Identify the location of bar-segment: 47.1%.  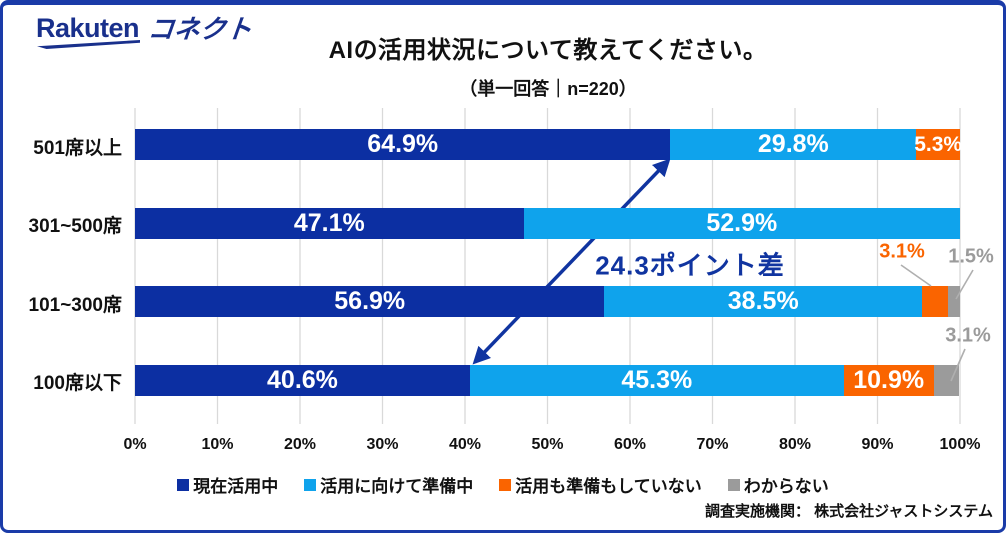
(329, 223).